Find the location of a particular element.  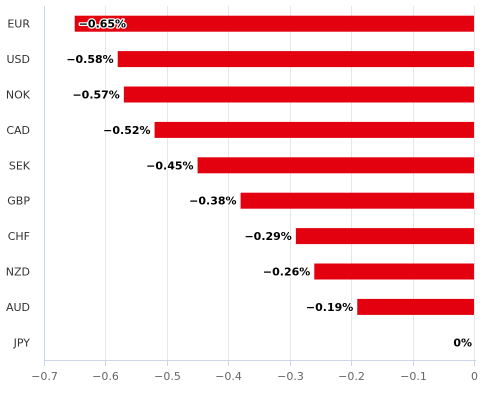

x-tick-label: −0.3 is located at coordinates (290, 376).